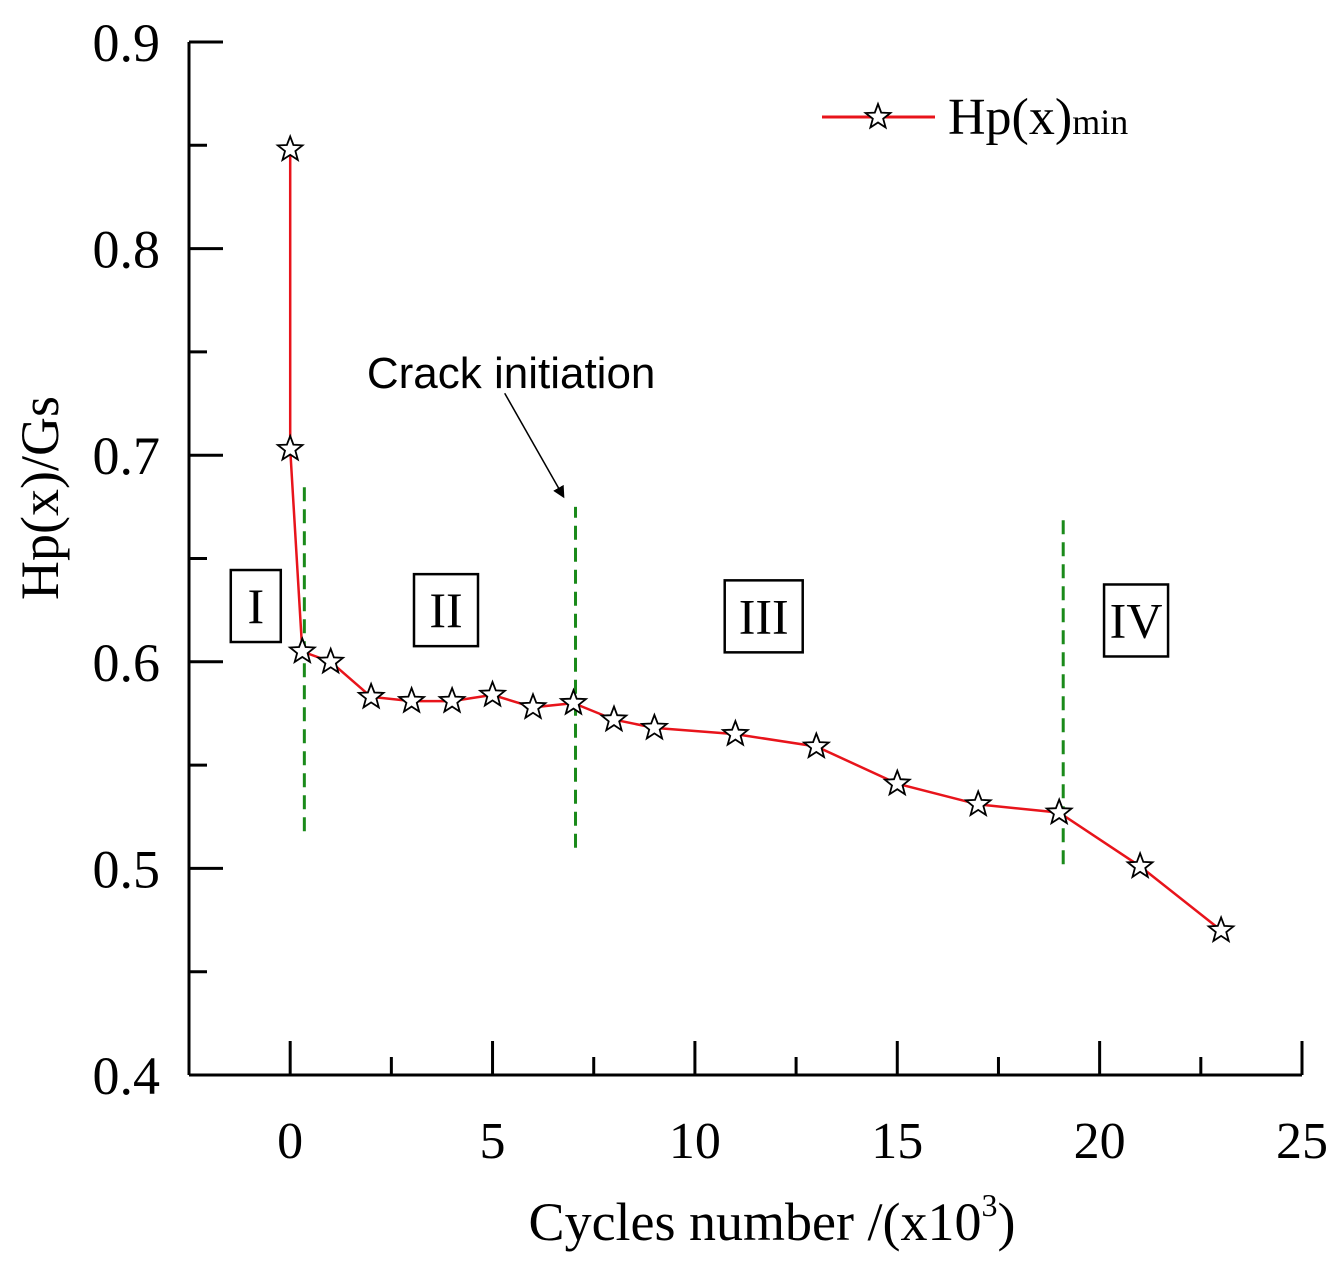 The height and width of the screenshot is (1273, 1342). I want to click on x-axis-label: Cycles number /(x103), so click(772, 1219).